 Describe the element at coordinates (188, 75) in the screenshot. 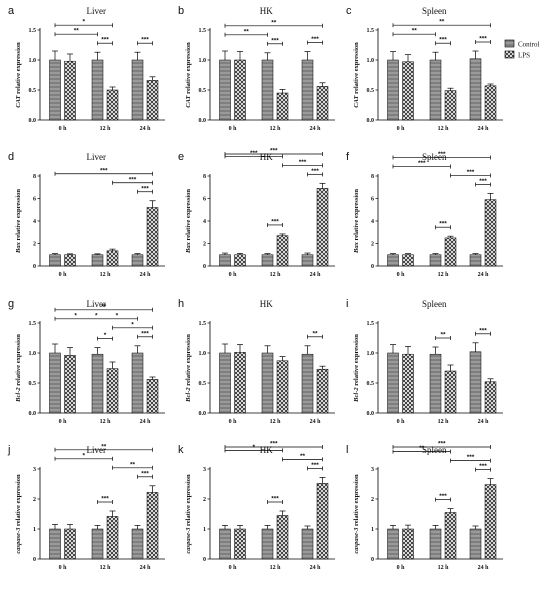

I see `y-axis-label-b: CAT relative expression` at that location.